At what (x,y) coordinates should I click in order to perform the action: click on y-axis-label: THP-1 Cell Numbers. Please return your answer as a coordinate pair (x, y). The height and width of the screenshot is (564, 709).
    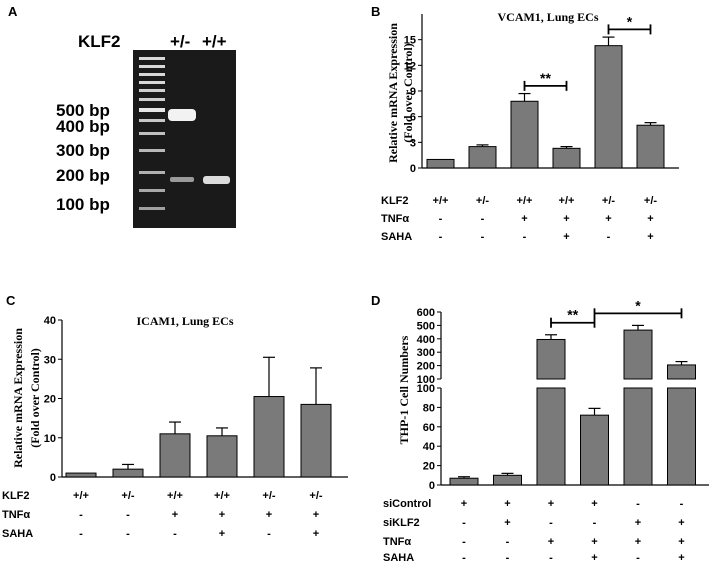
    Looking at the image, I should click on (404, 389).